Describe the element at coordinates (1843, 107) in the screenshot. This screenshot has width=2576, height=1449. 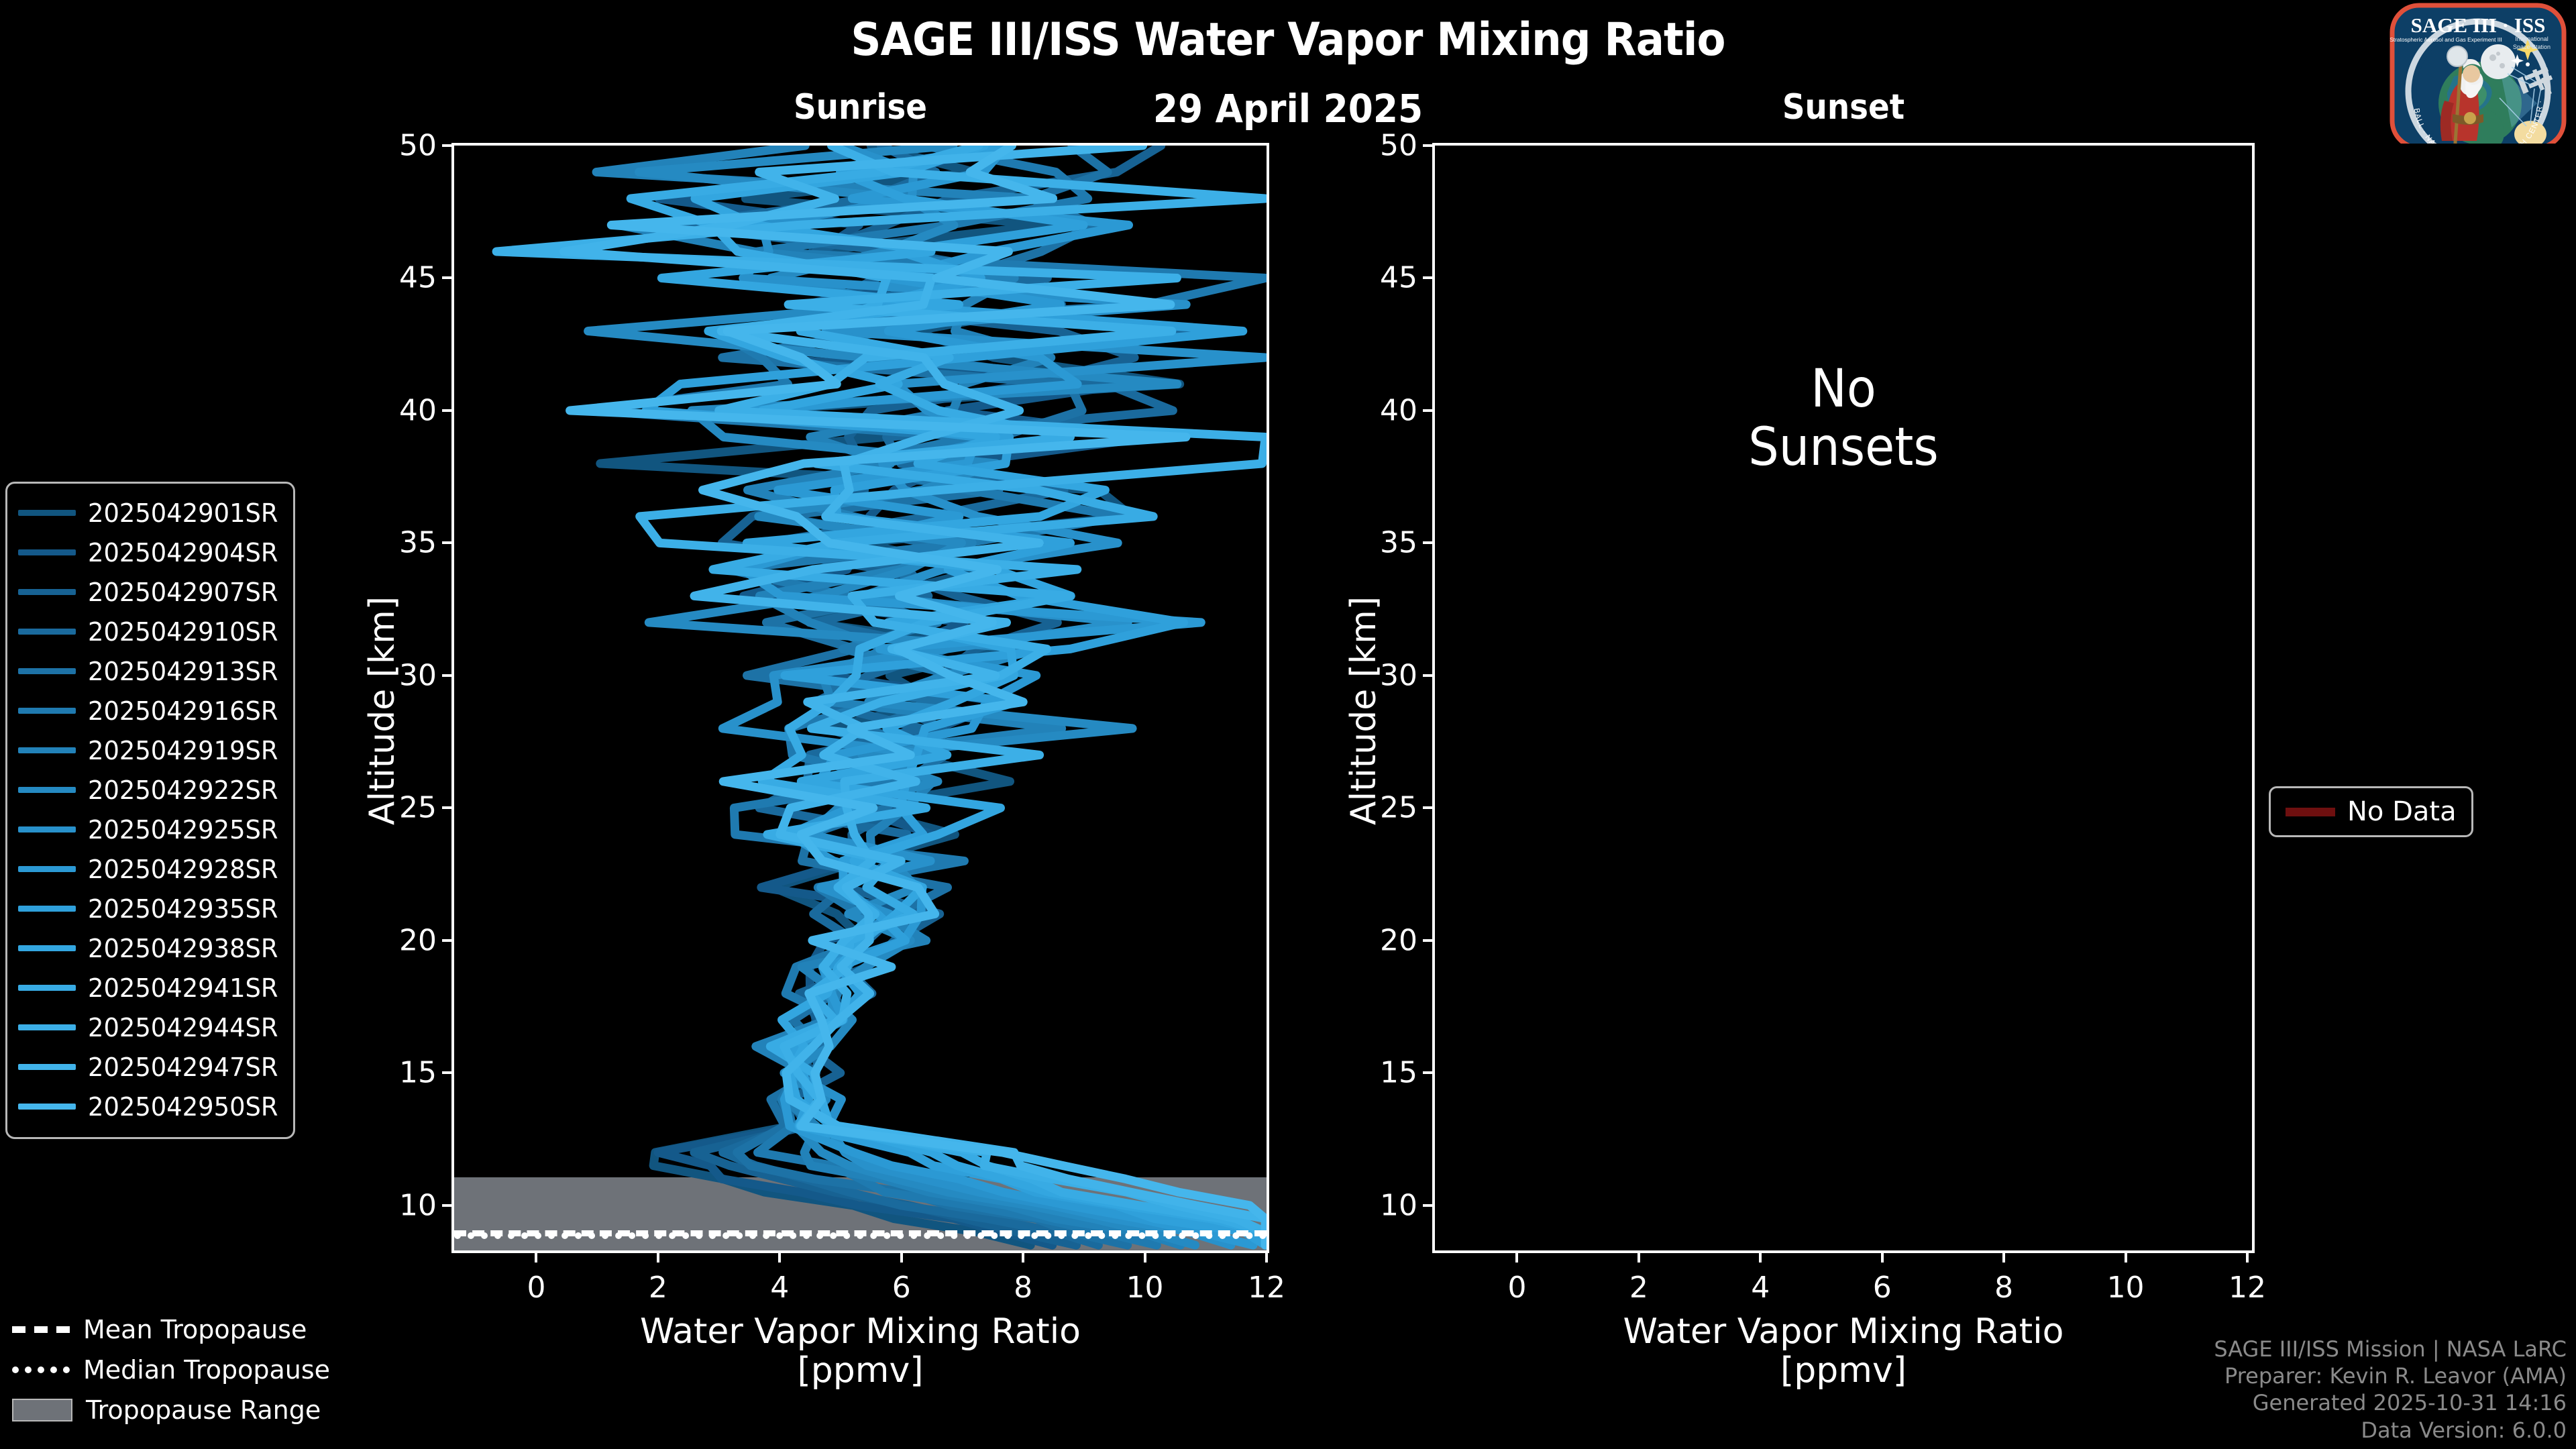
I see `sunset-panel-title: Sunset` at that location.